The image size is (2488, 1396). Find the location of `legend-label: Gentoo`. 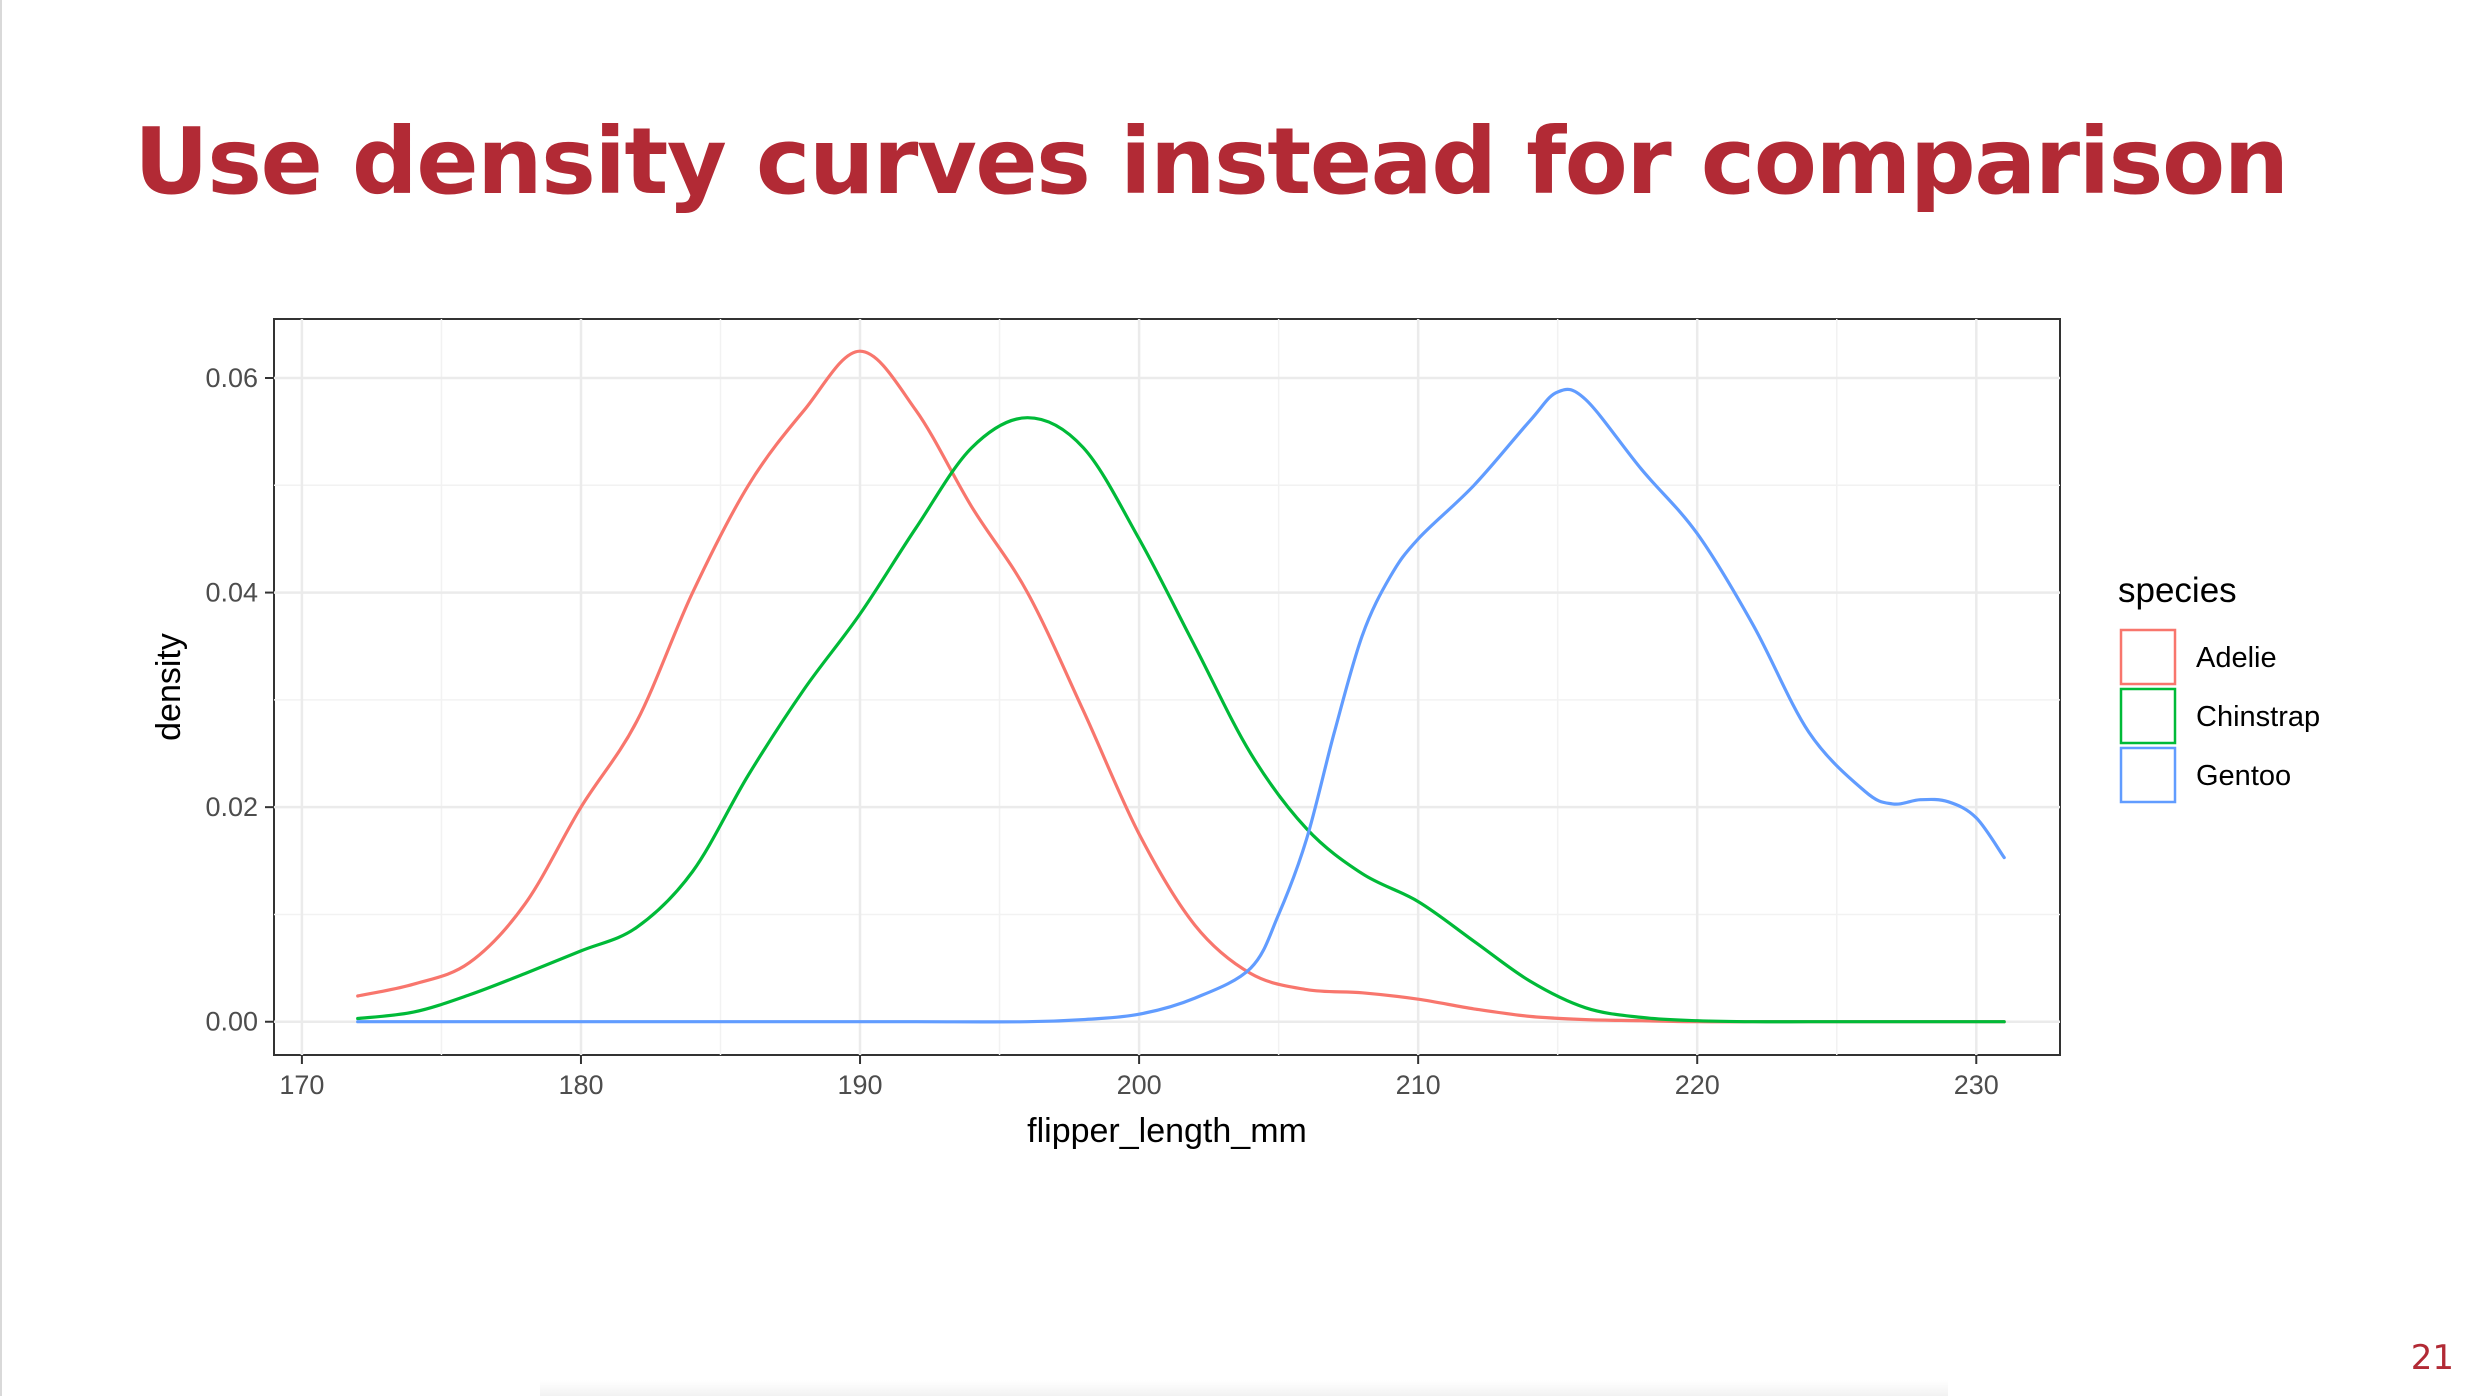

legend-label: Gentoo is located at coordinates (2243, 776).